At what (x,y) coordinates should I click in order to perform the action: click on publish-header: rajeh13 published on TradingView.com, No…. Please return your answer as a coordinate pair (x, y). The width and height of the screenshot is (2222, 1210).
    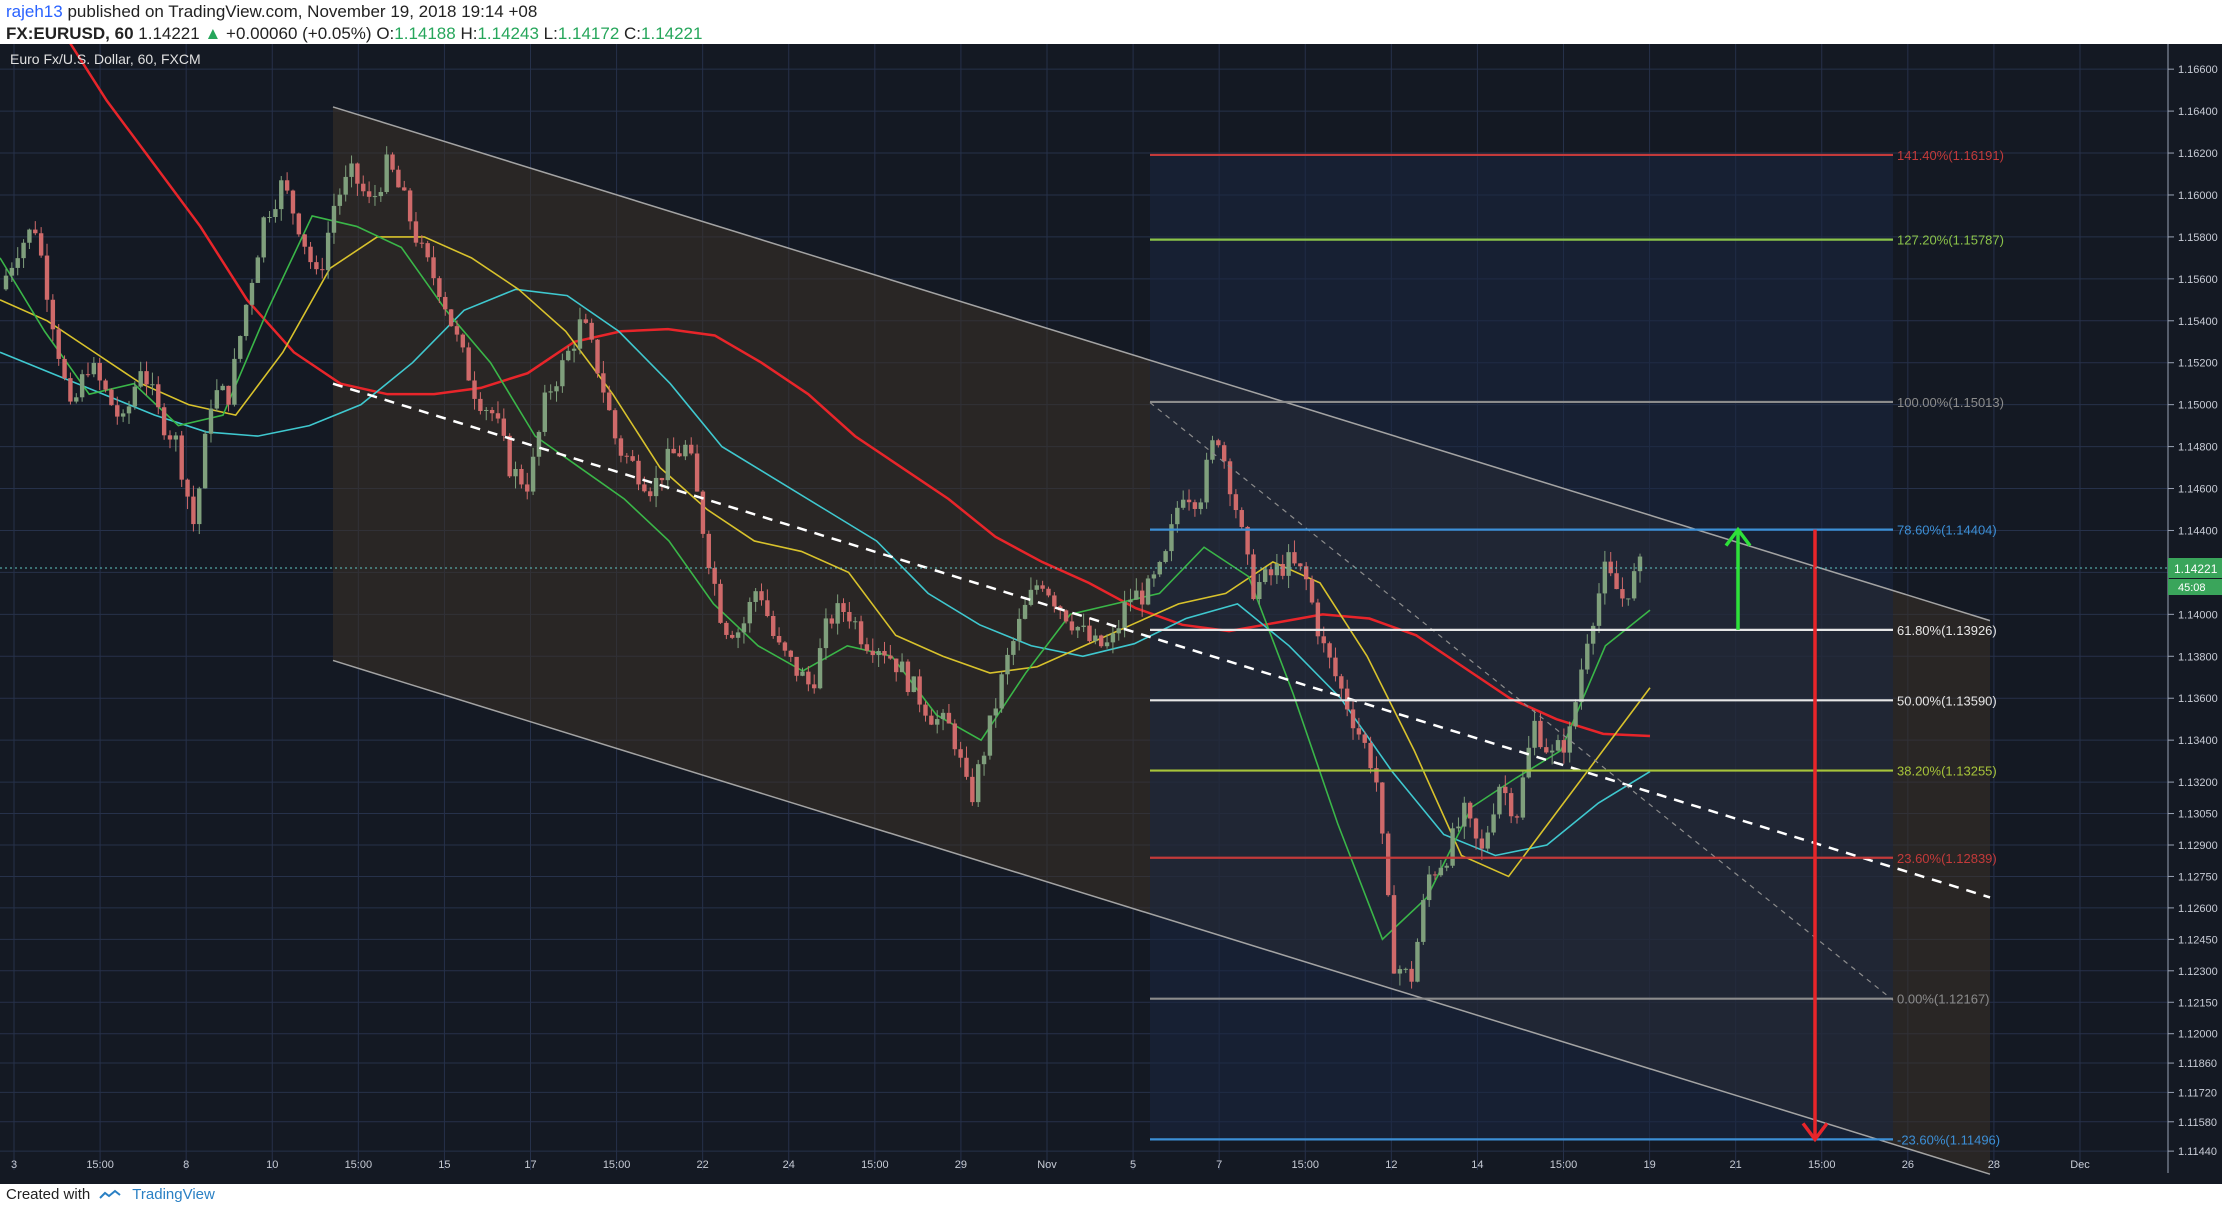
    Looking at the image, I should click on (271, 12).